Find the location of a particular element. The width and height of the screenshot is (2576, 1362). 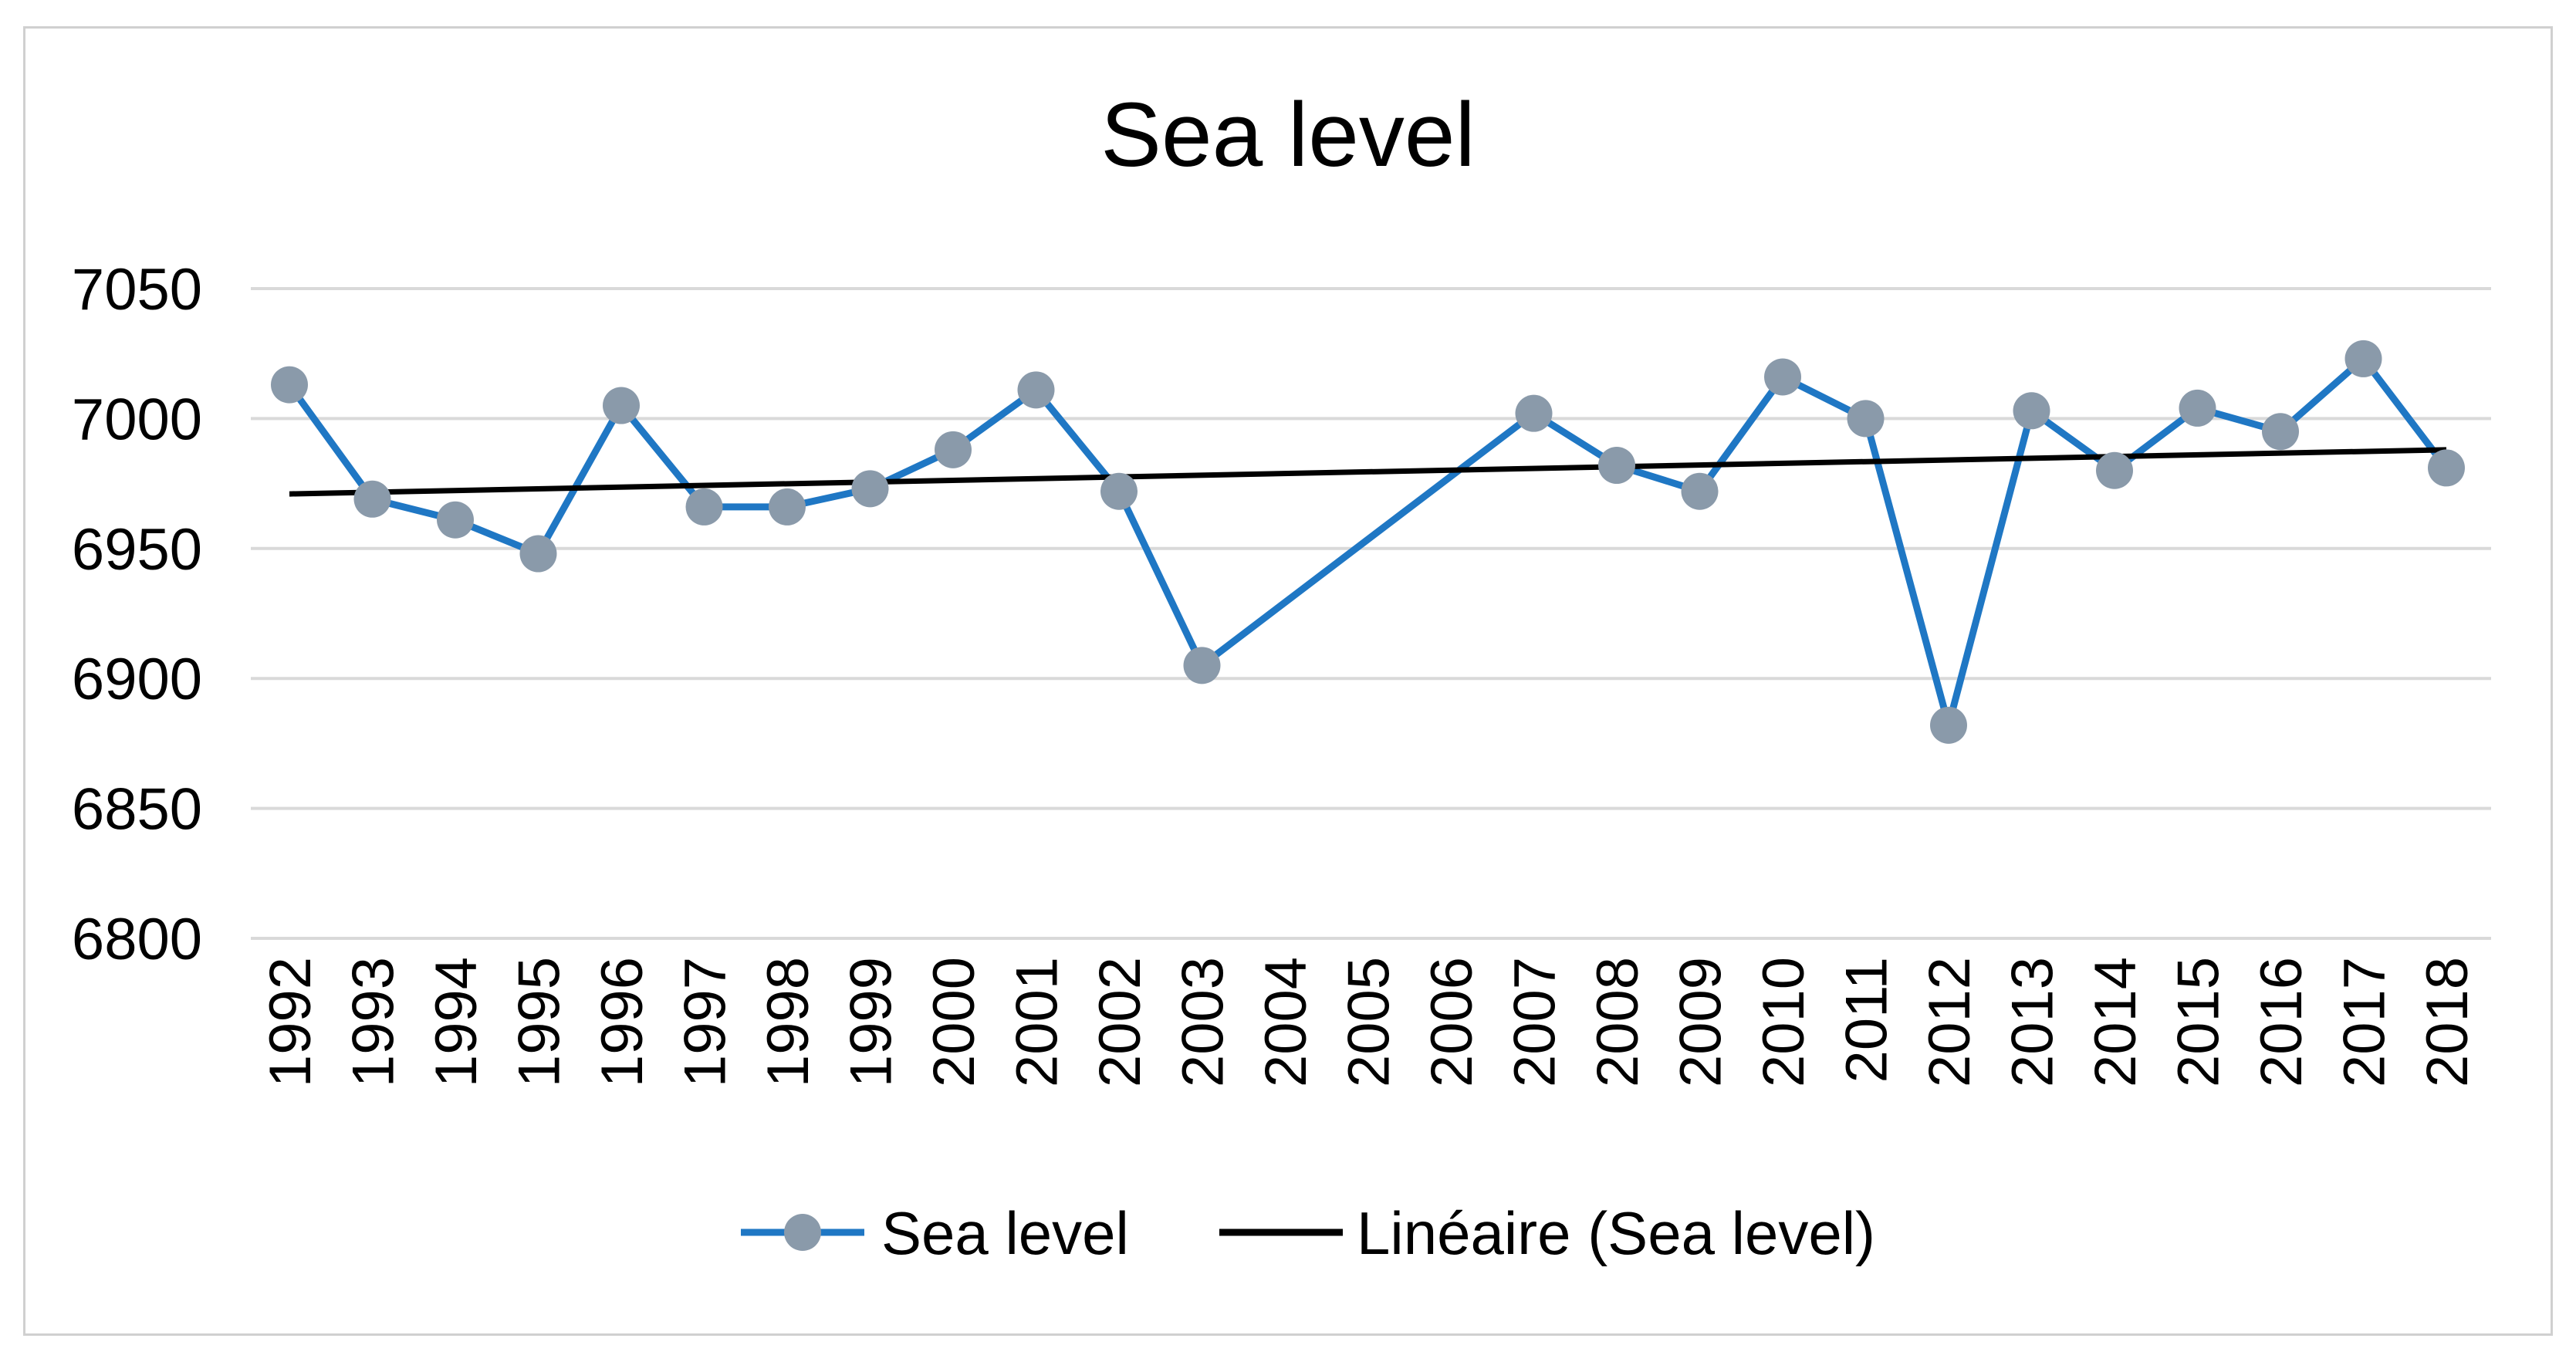

data-point-2007 is located at coordinates (1534, 413).